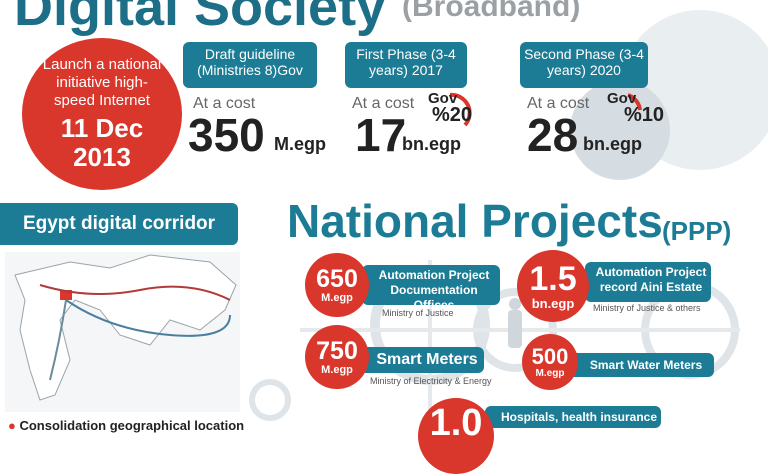 The width and height of the screenshot is (768, 474). I want to click on project-unit: bn.egp, so click(553, 303).